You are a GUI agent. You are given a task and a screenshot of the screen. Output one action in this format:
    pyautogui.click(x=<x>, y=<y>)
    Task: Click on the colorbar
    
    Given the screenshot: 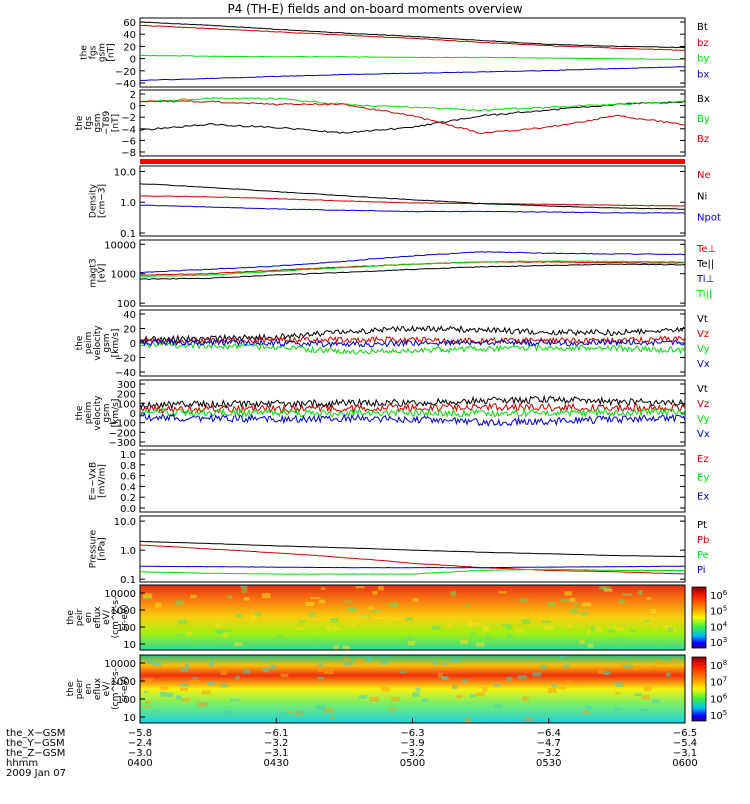 What is the action you would take?
    pyautogui.click(x=699, y=617)
    